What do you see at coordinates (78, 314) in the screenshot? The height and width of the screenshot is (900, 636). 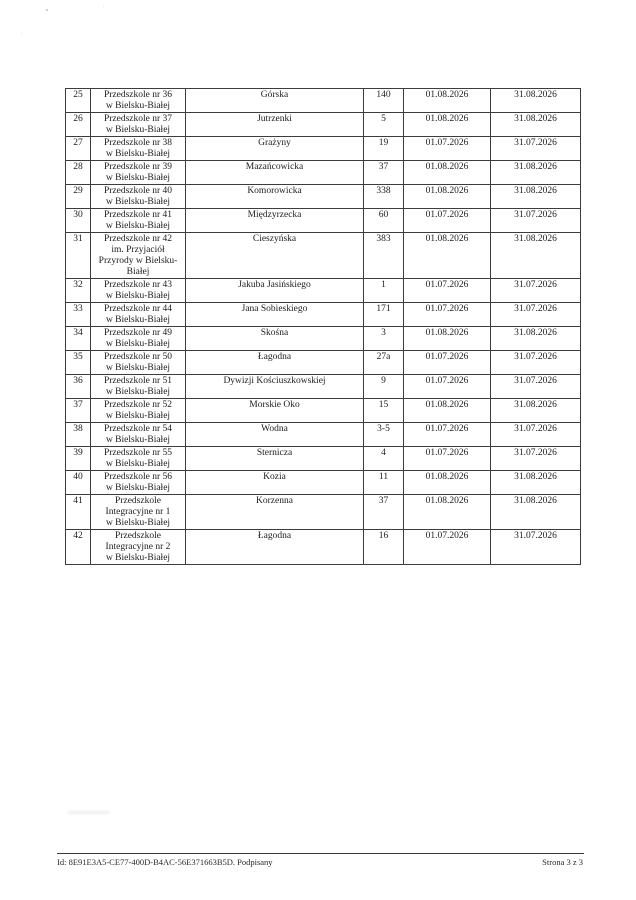 I see `row-number-cell: 33` at bounding box center [78, 314].